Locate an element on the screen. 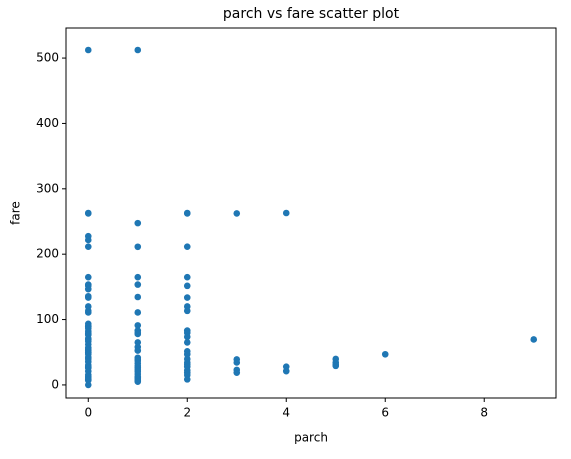 The image size is (571, 459). y-tick-label: 300 is located at coordinates (47, 188).